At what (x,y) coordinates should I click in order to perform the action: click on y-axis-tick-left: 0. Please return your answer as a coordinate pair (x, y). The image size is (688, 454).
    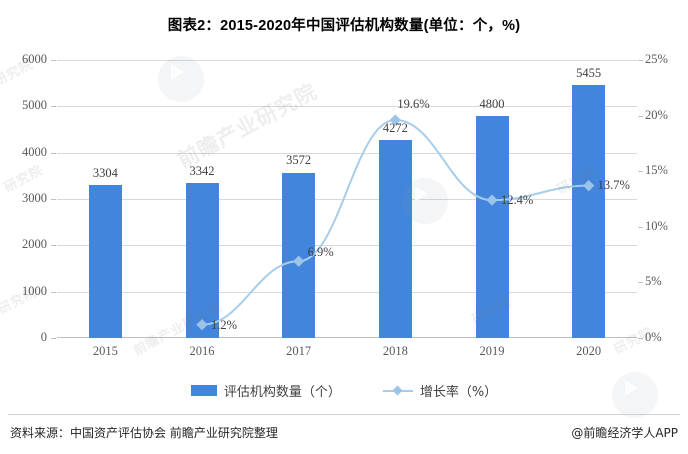
    Looking at the image, I should click on (43, 337).